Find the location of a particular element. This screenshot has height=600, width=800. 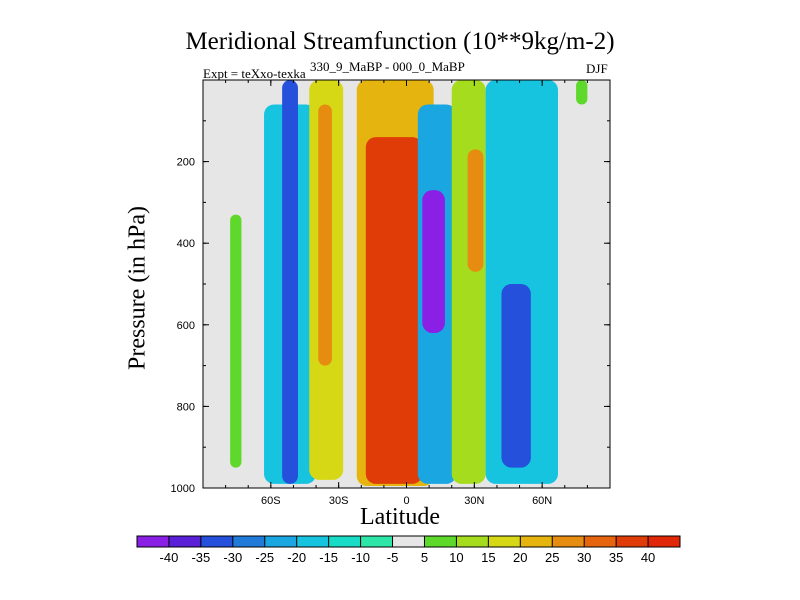

season-label: DJF is located at coordinates (597, 68).